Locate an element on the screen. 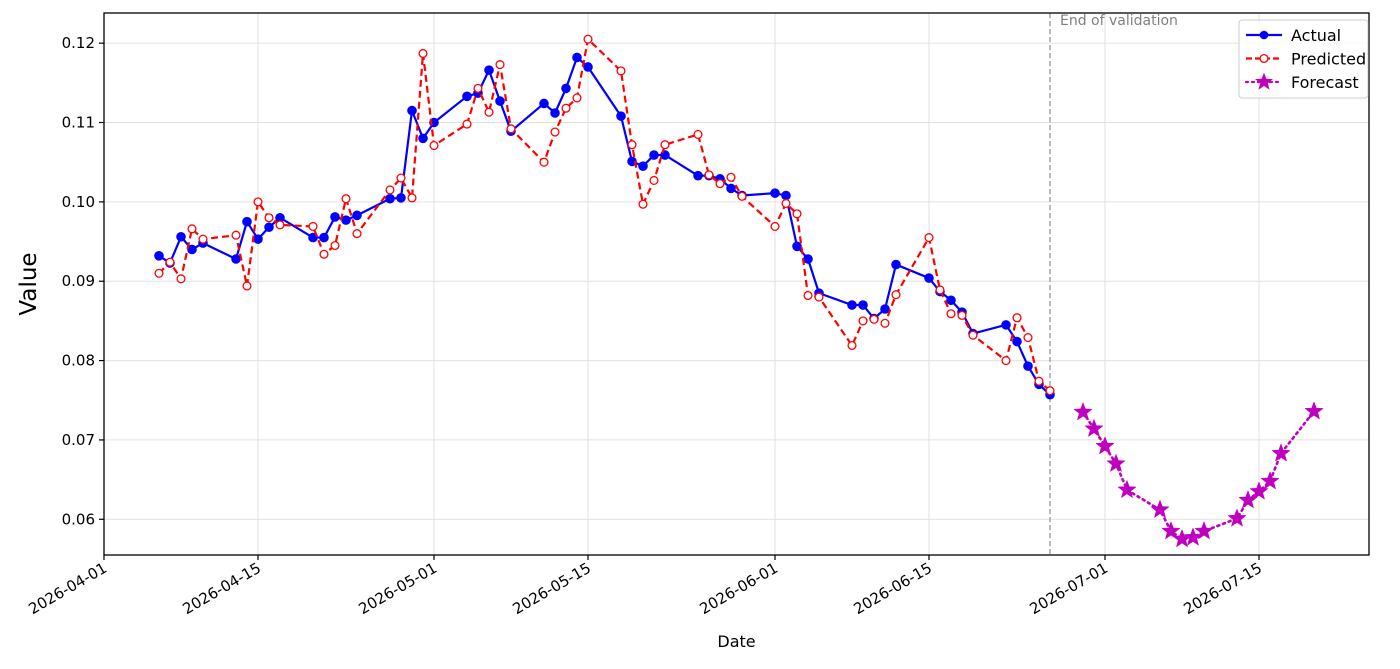 The width and height of the screenshot is (1400, 669). legend-box is located at coordinates (1303, 59).